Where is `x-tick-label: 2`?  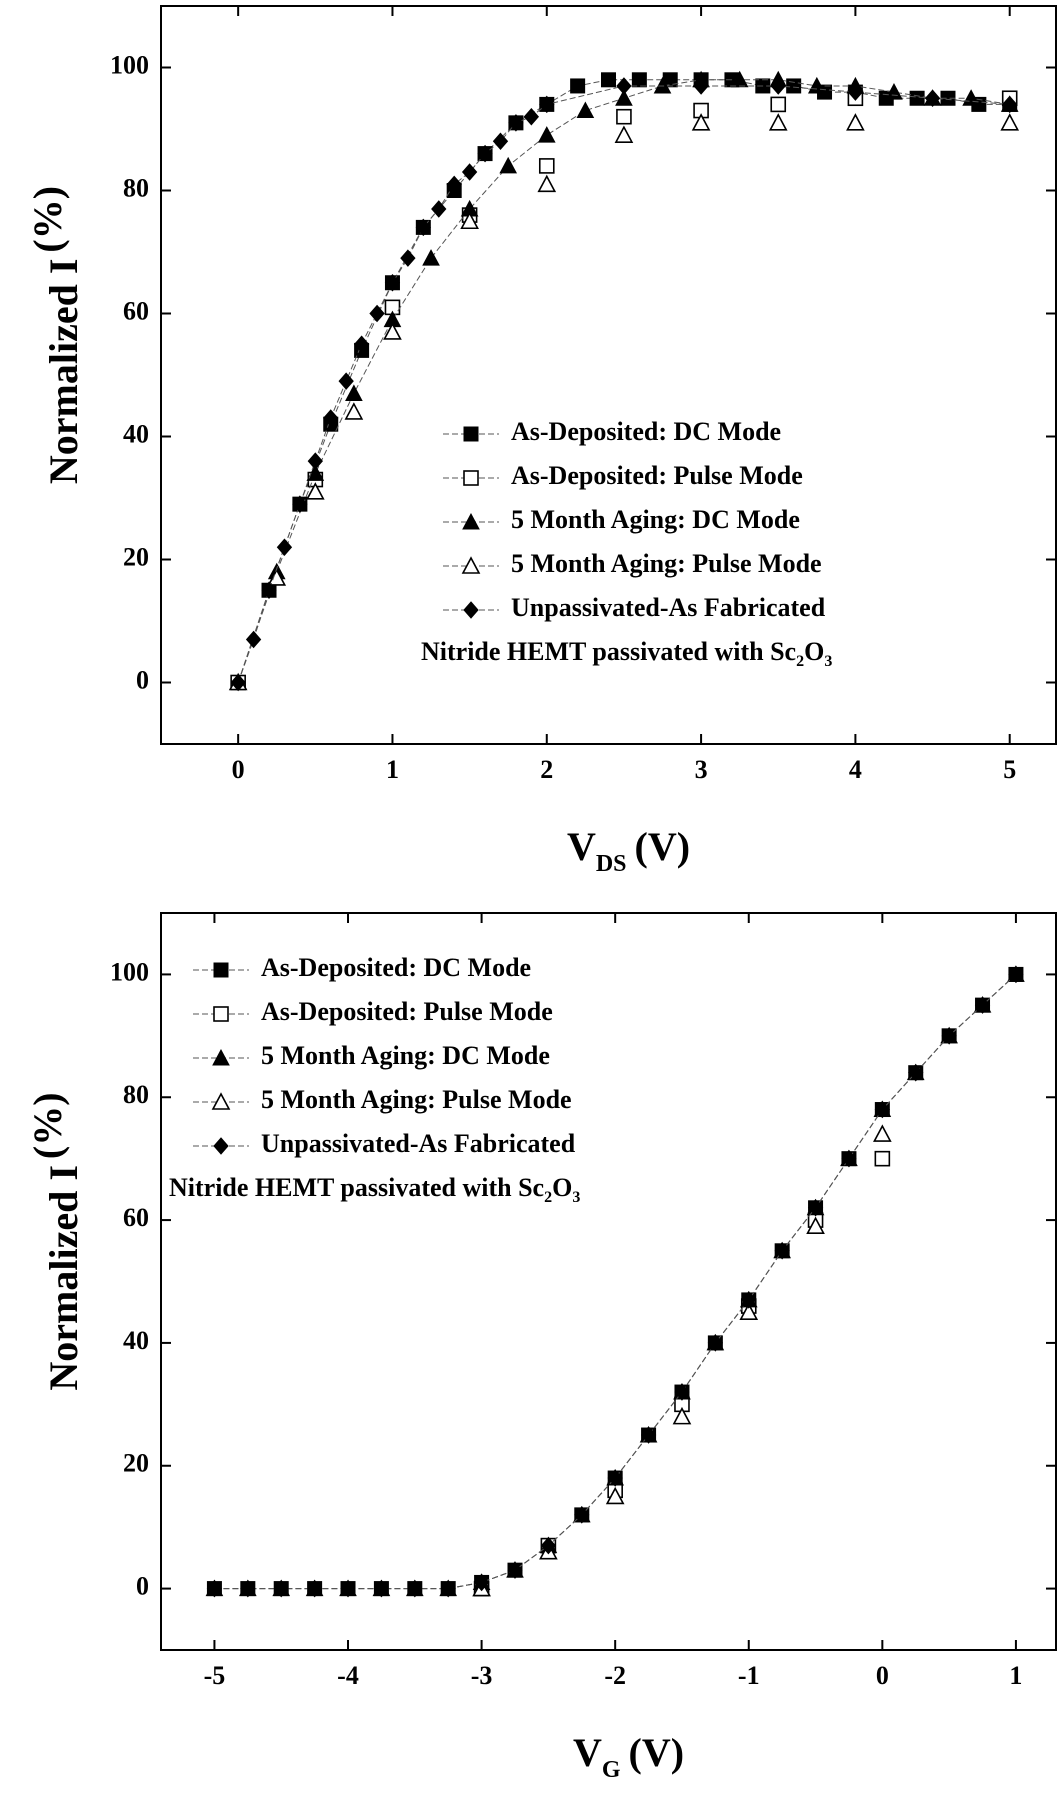 x-tick-label: 2 is located at coordinates (546, 769).